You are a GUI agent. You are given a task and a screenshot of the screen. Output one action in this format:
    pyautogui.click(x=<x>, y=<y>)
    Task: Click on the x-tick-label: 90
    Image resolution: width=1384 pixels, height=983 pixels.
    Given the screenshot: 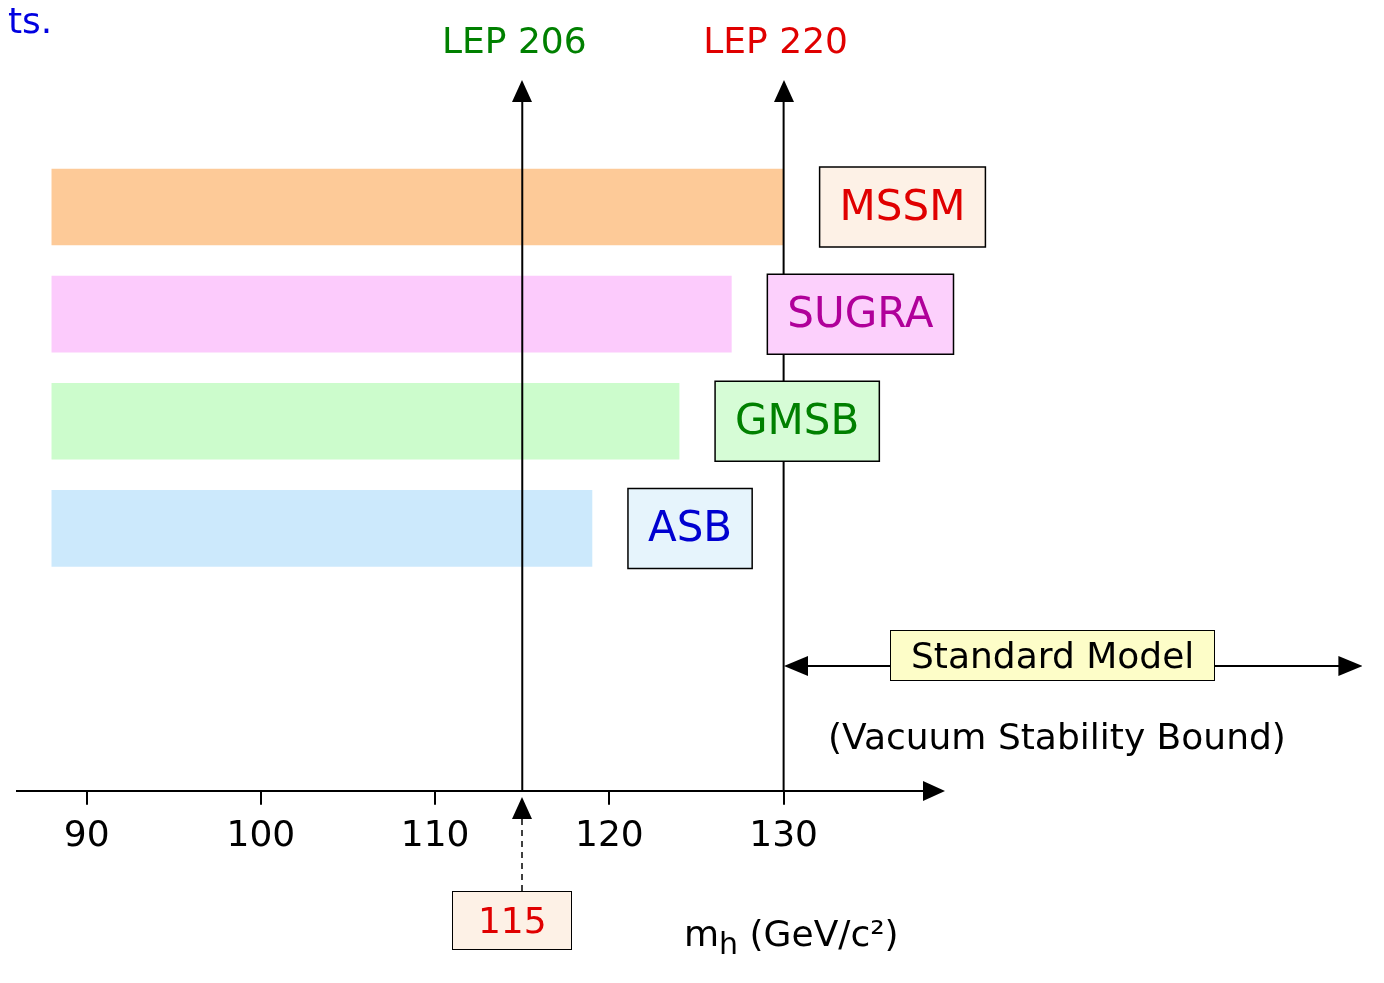 What is the action you would take?
    pyautogui.click(x=86, y=833)
    